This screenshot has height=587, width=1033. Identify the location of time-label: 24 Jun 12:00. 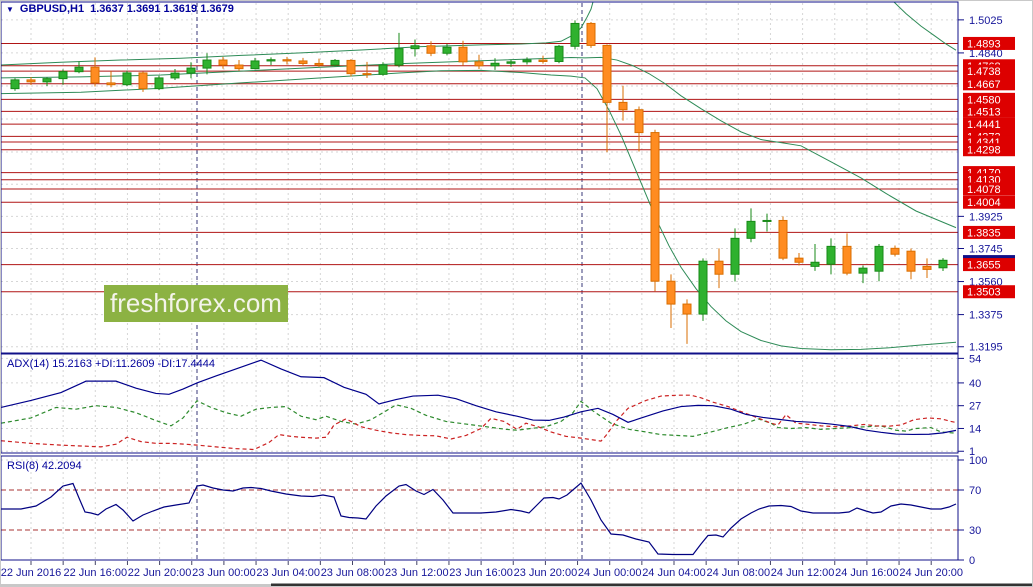
(803, 573).